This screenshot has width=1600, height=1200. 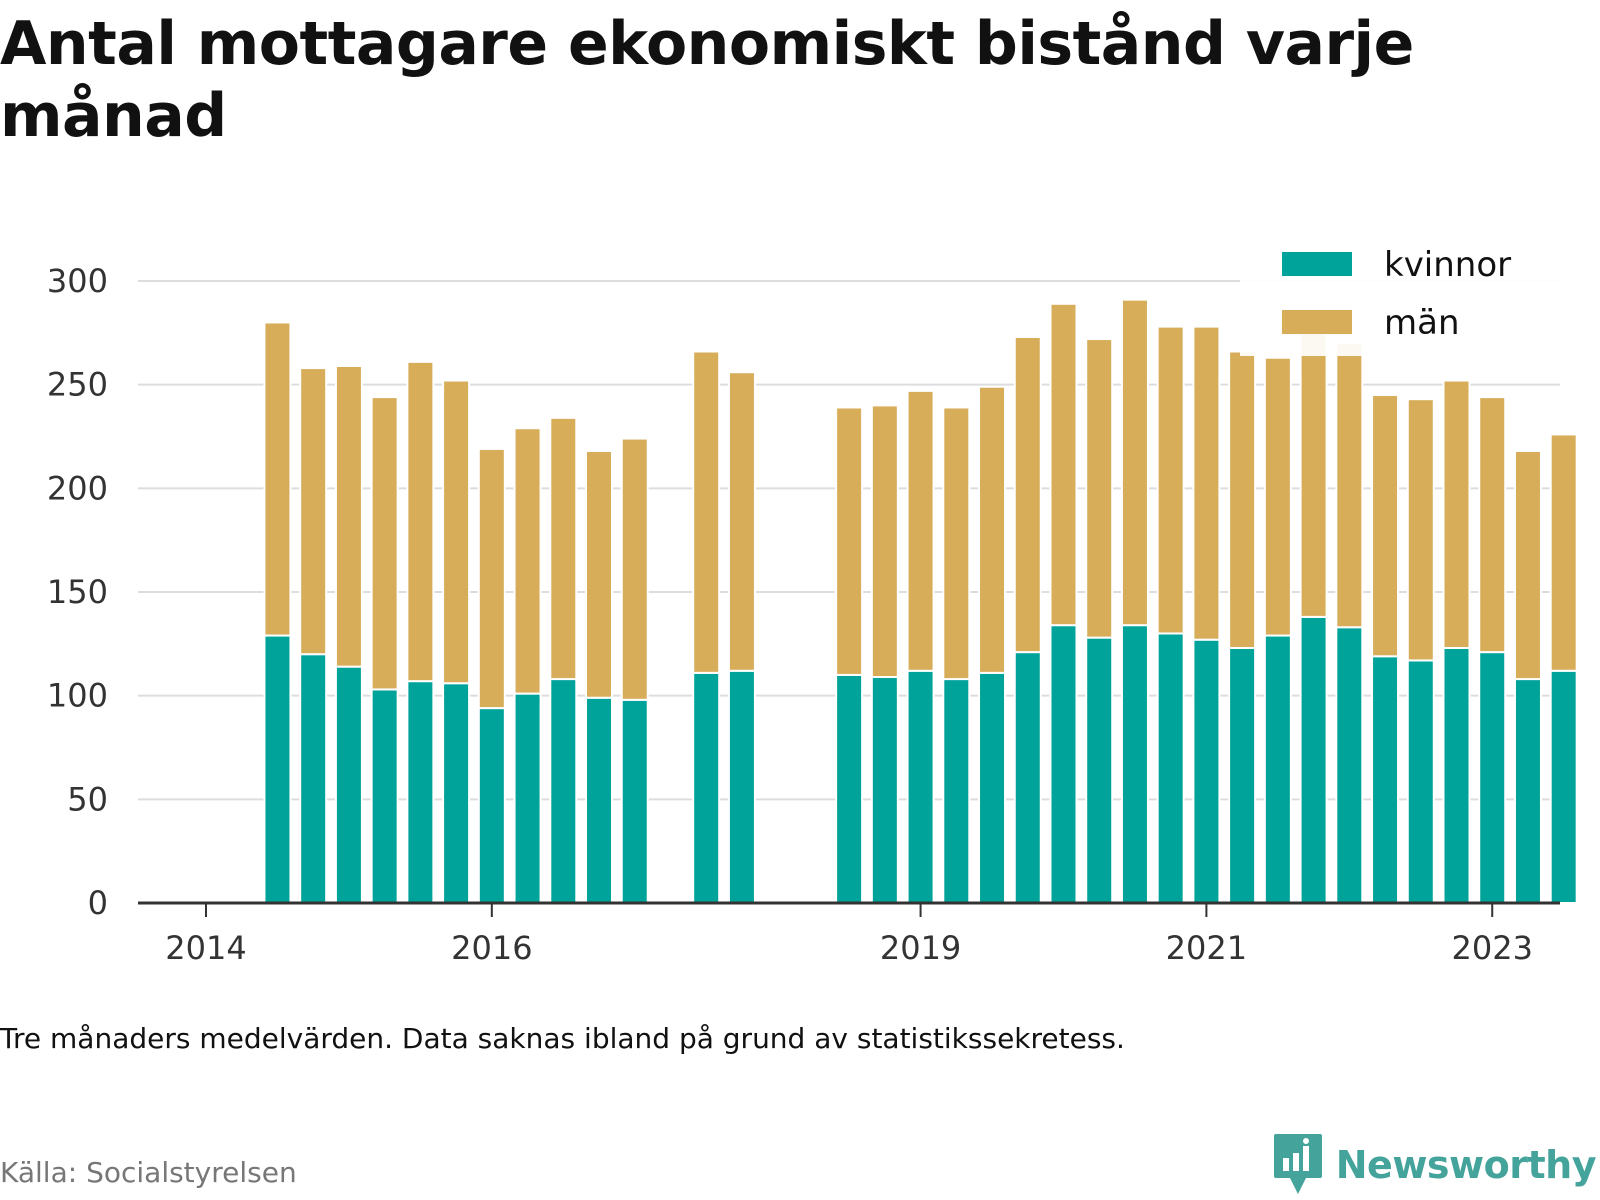 I want to click on brand-logo: Newsworthy, so click(x=1434, y=1165).